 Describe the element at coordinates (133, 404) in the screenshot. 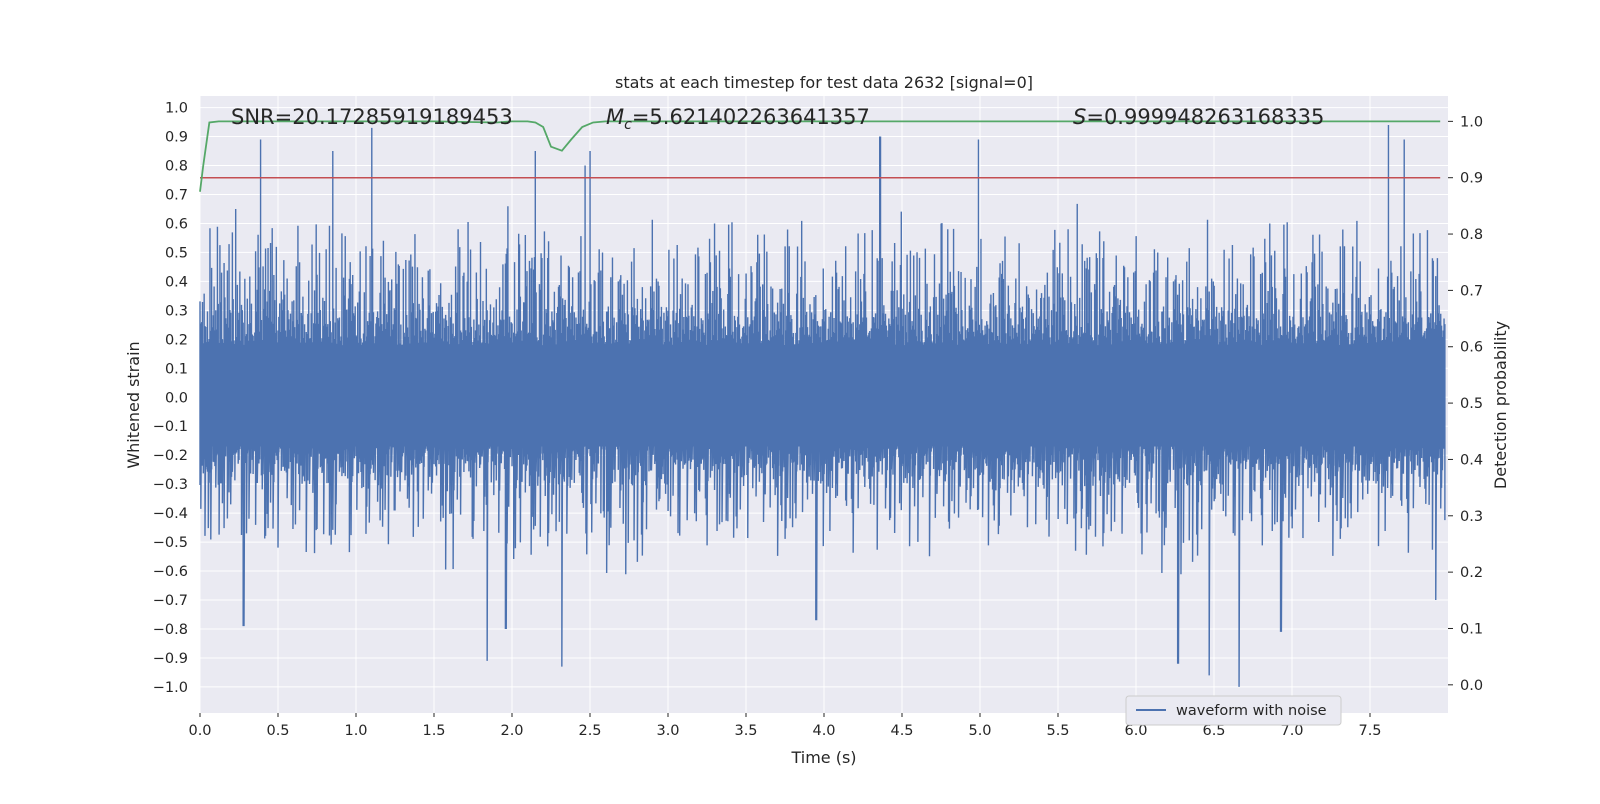

I see `y-axis-label-left: Whitened strain` at that location.